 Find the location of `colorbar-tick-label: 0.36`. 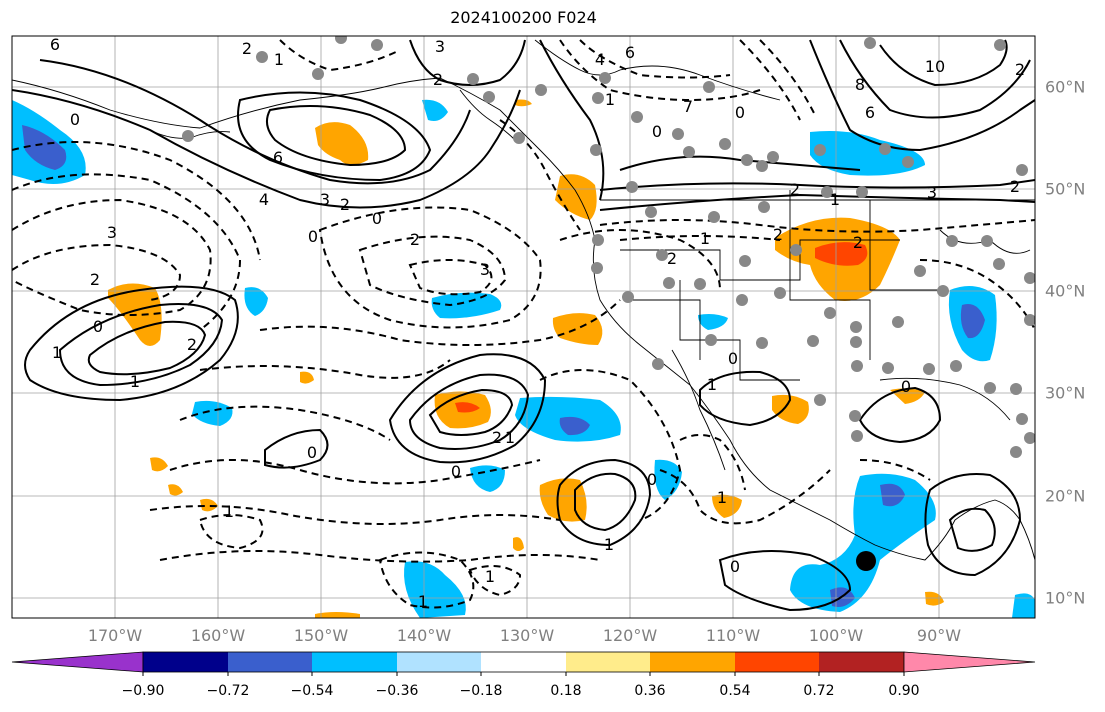

colorbar-tick-label: 0.36 is located at coordinates (650, 691).